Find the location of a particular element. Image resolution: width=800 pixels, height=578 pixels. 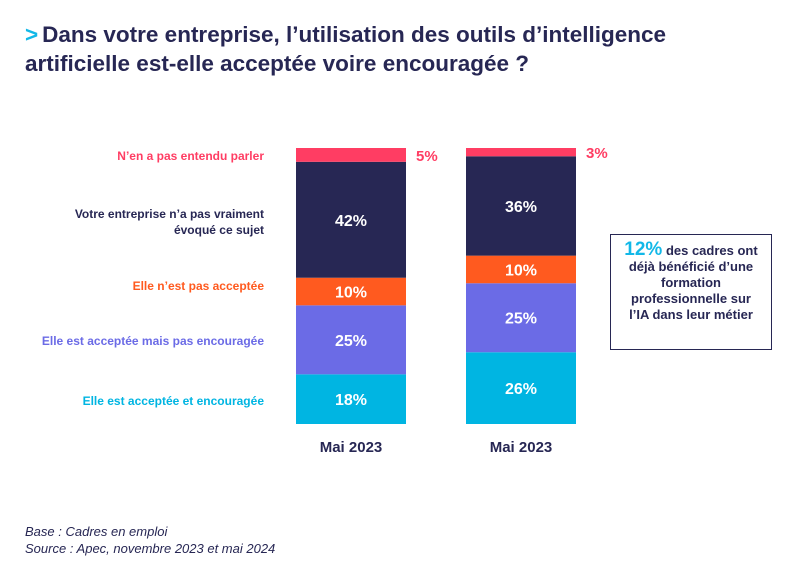

data-label-0-4: 5% is located at coordinates (427, 156).